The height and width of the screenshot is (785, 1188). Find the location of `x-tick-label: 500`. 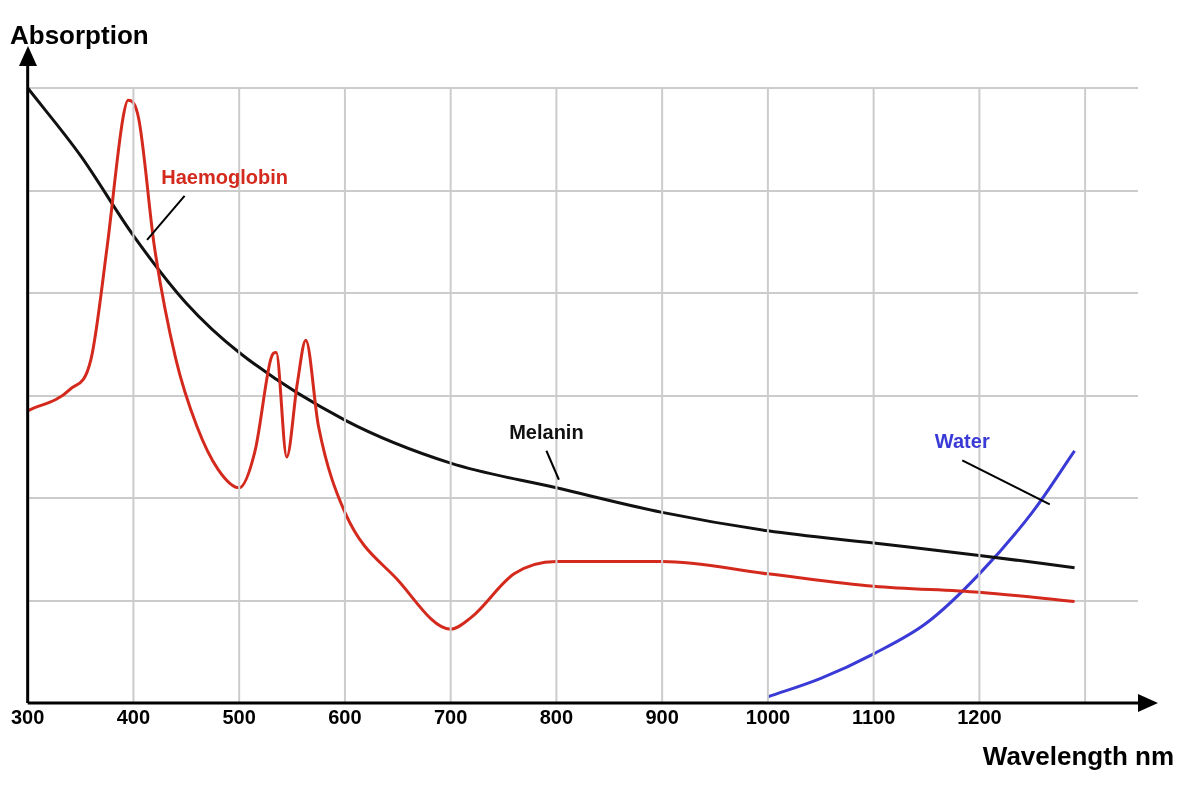

x-tick-label: 500 is located at coordinates (239, 716).